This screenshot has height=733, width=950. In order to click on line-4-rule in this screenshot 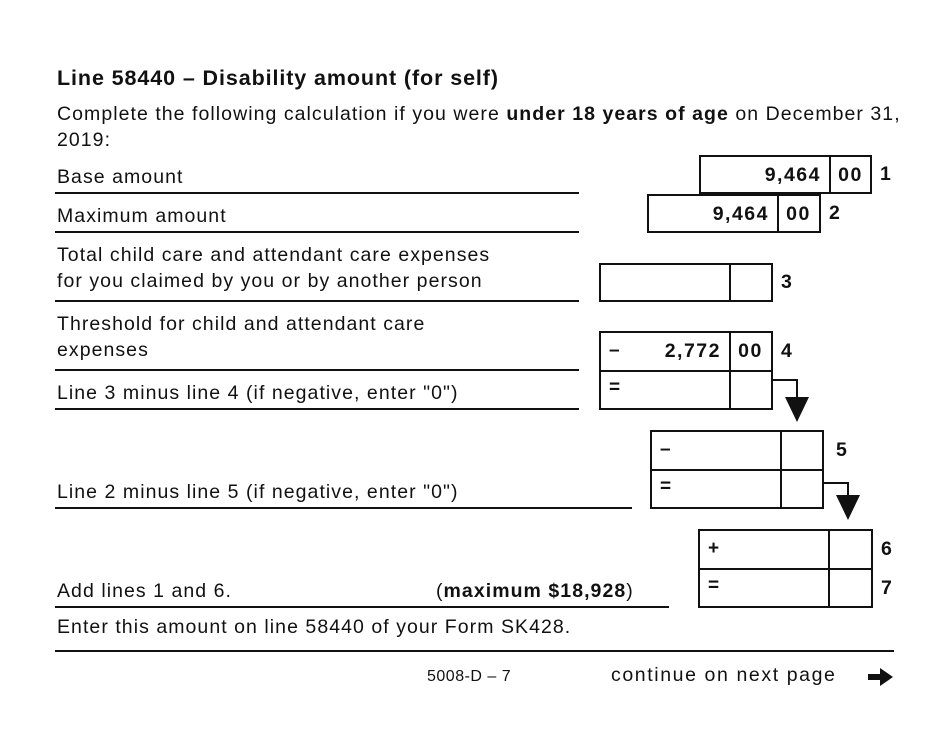, I will do `click(317, 370)`.